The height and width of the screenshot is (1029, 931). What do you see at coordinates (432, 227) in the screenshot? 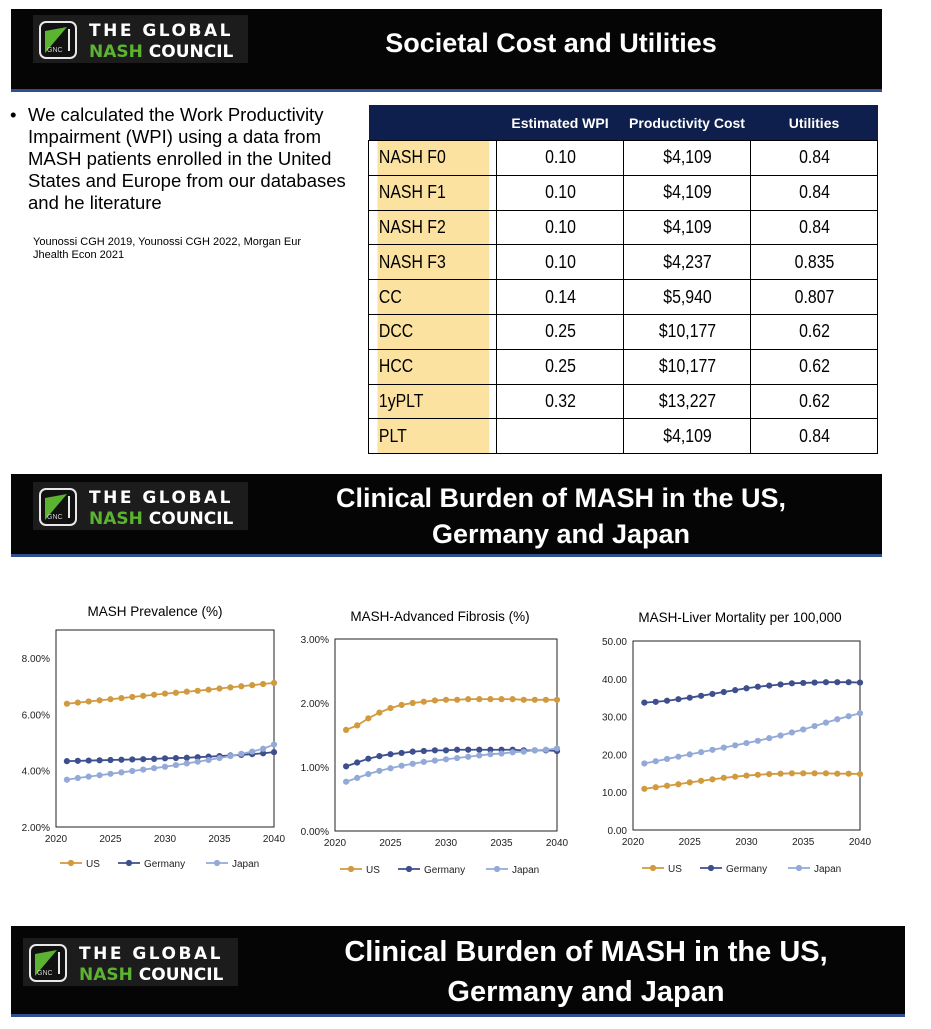
I see `row-label: NASH F2` at bounding box center [432, 227].